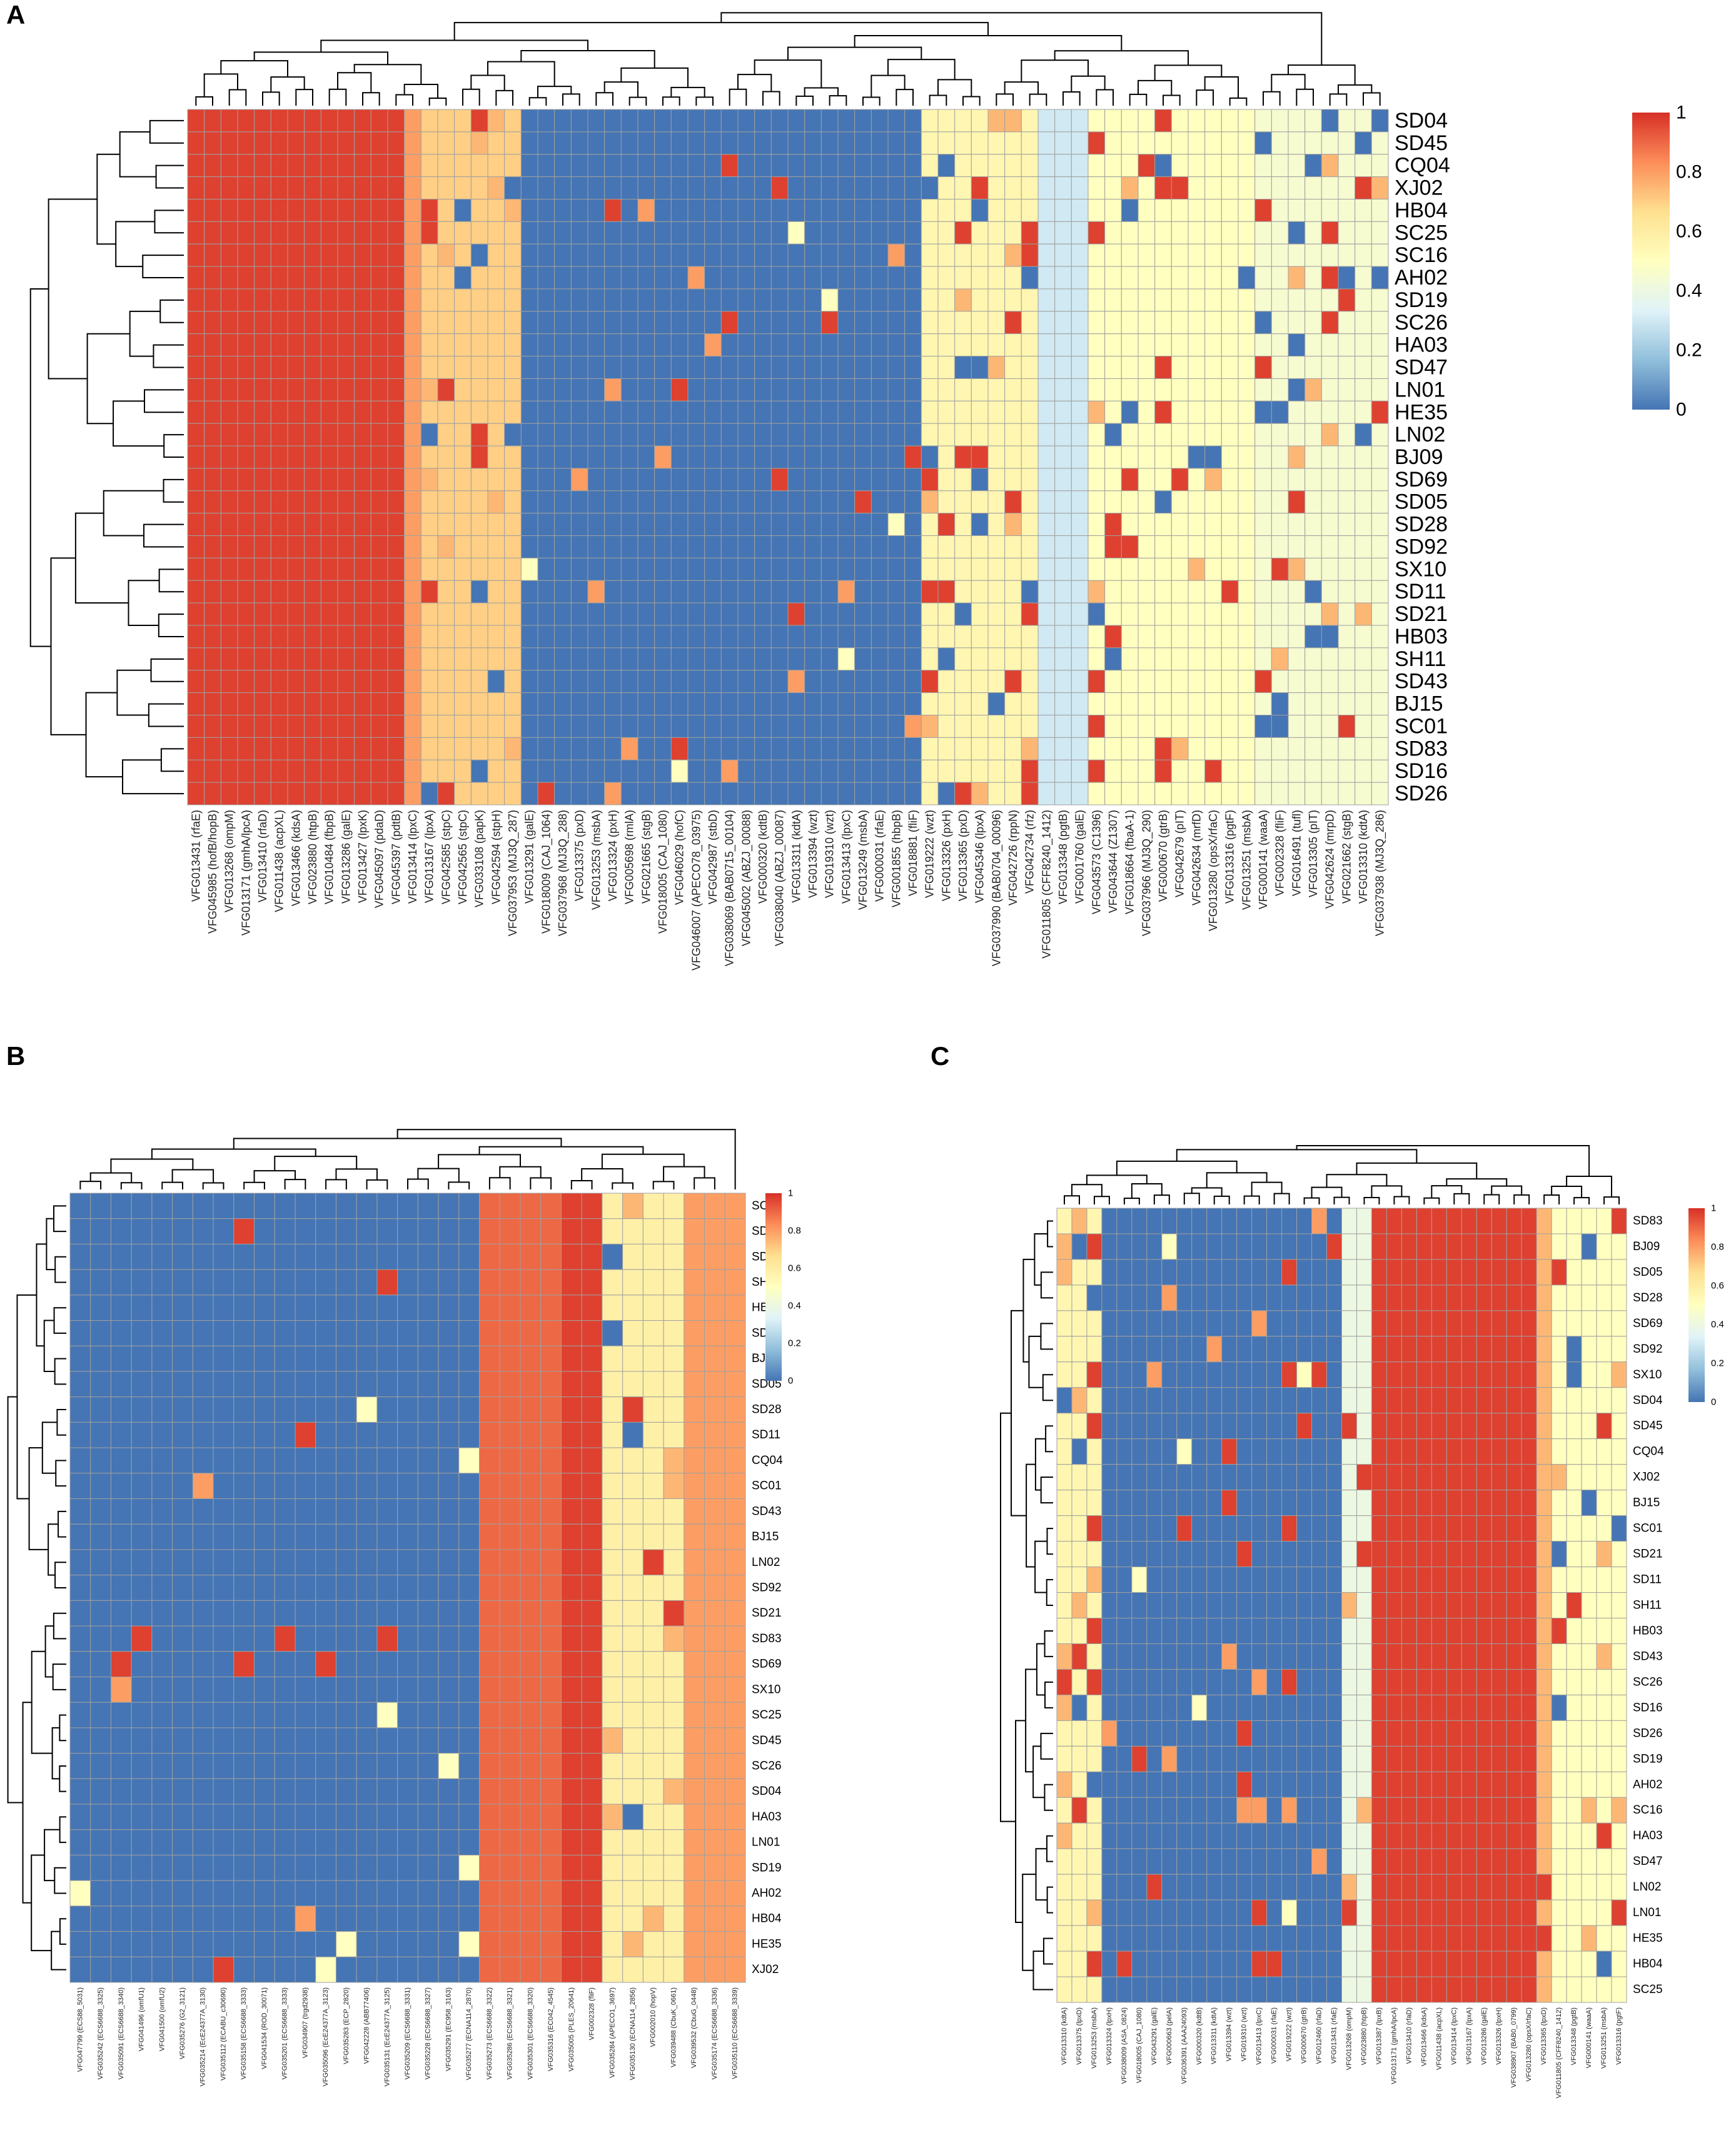  Describe the element at coordinates (246, 873) in the screenshot. I see `column-label: VFG013171 (gmhA/lpcA)` at that location.